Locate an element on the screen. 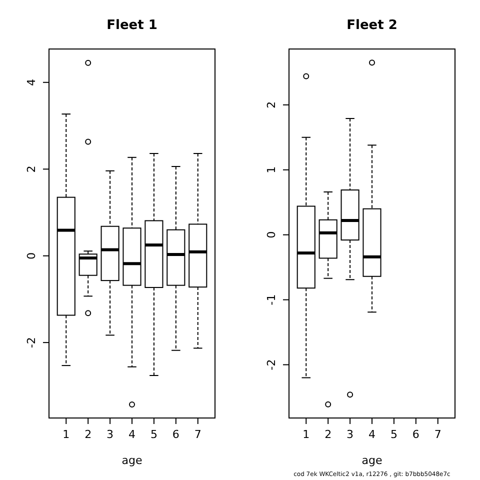  y-tick-label: 4 is located at coordinates (31, 82).